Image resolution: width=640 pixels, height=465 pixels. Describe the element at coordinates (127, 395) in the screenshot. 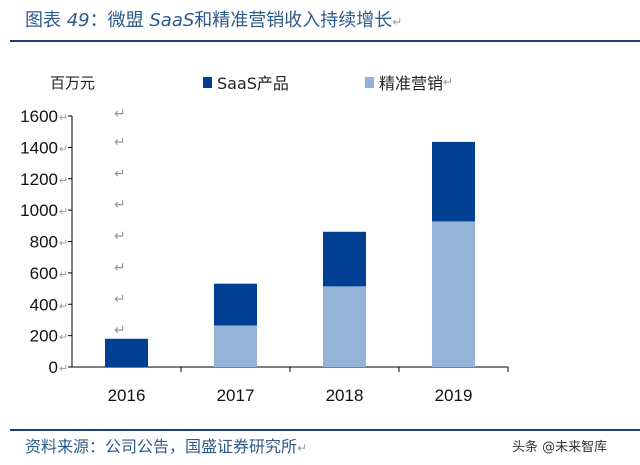

I see `x-tick-label: 2016` at that location.